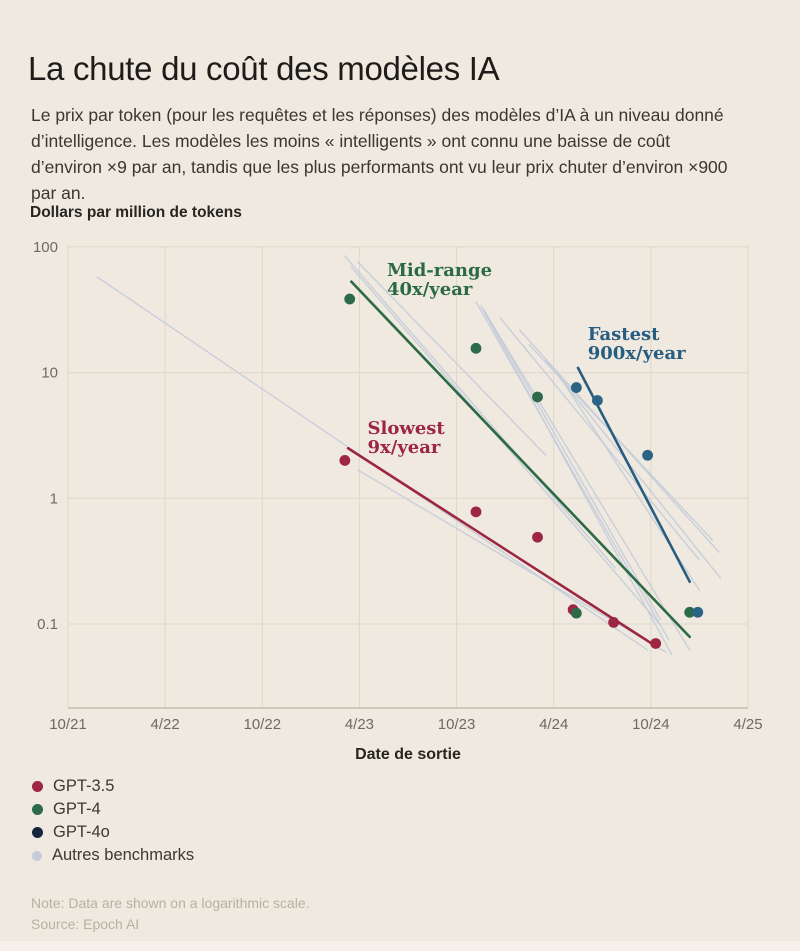  What do you see at coordinates (165, 724) in the screenshot?
I see `x-tick-label: 4/22` at bounding box center [165, 724].